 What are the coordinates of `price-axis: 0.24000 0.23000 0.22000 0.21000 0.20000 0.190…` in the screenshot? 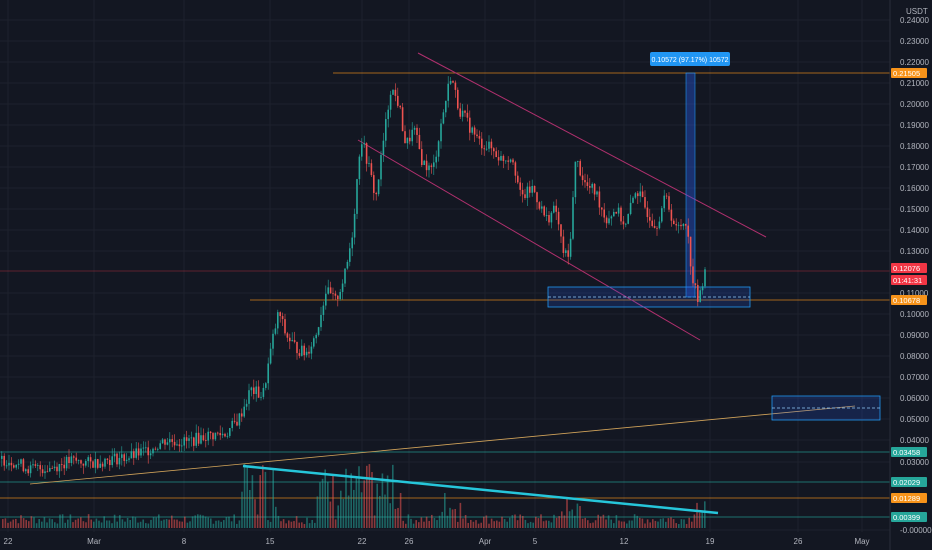 It's located at (910, 275).